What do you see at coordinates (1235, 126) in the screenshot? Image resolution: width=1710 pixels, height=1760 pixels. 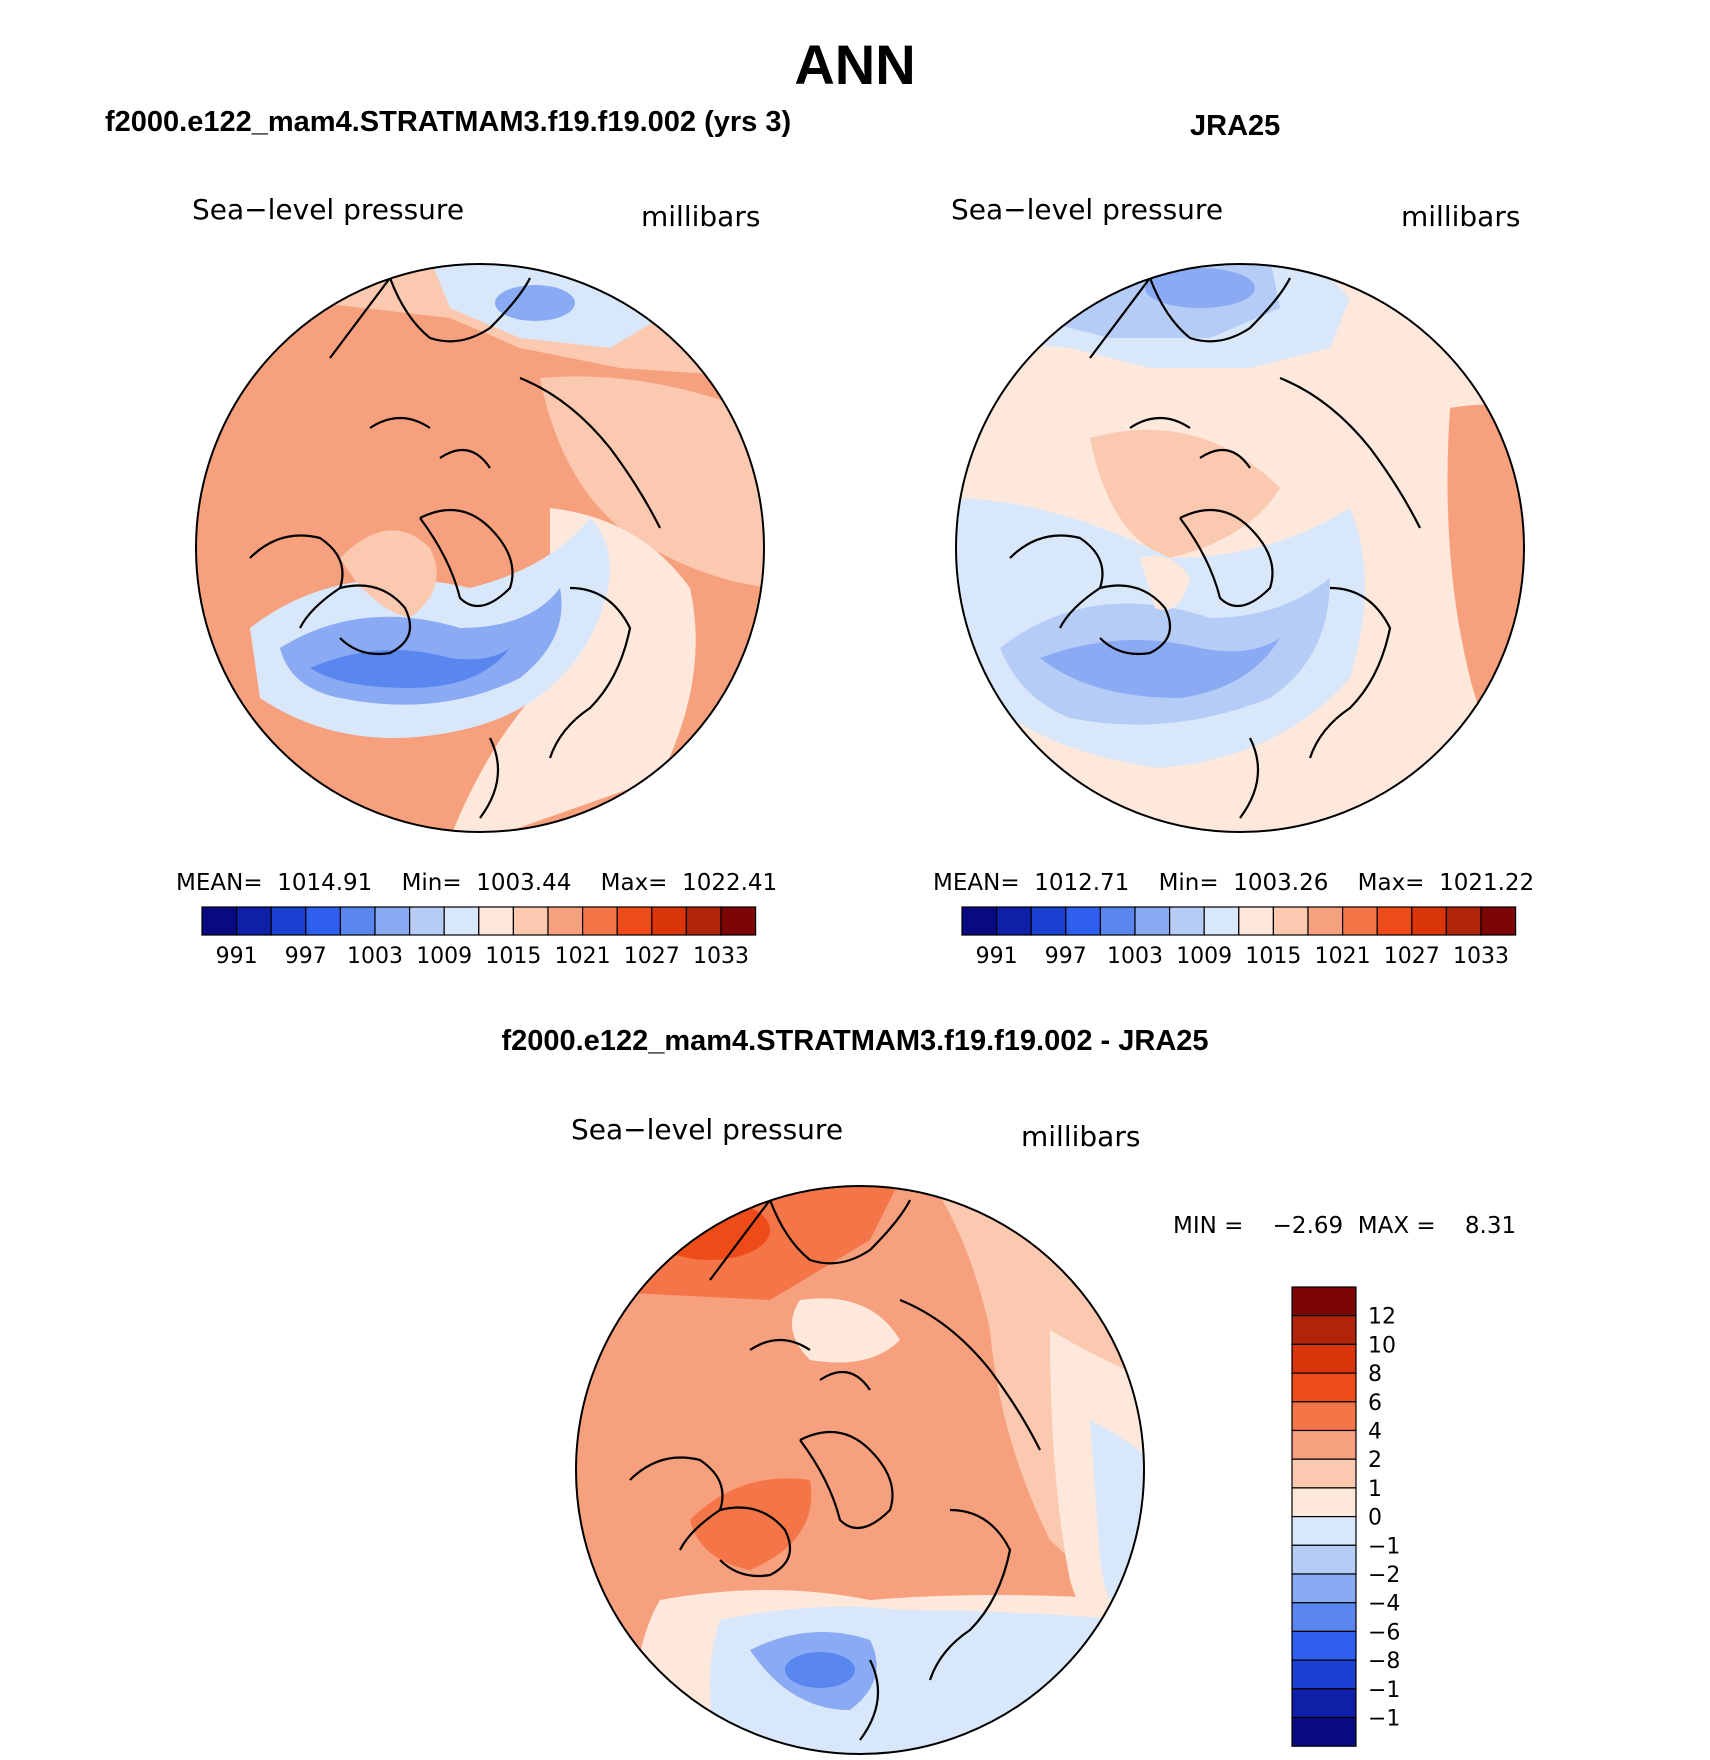 I see `panel-2-title: JRA25` at bounding box center [1235, 126].